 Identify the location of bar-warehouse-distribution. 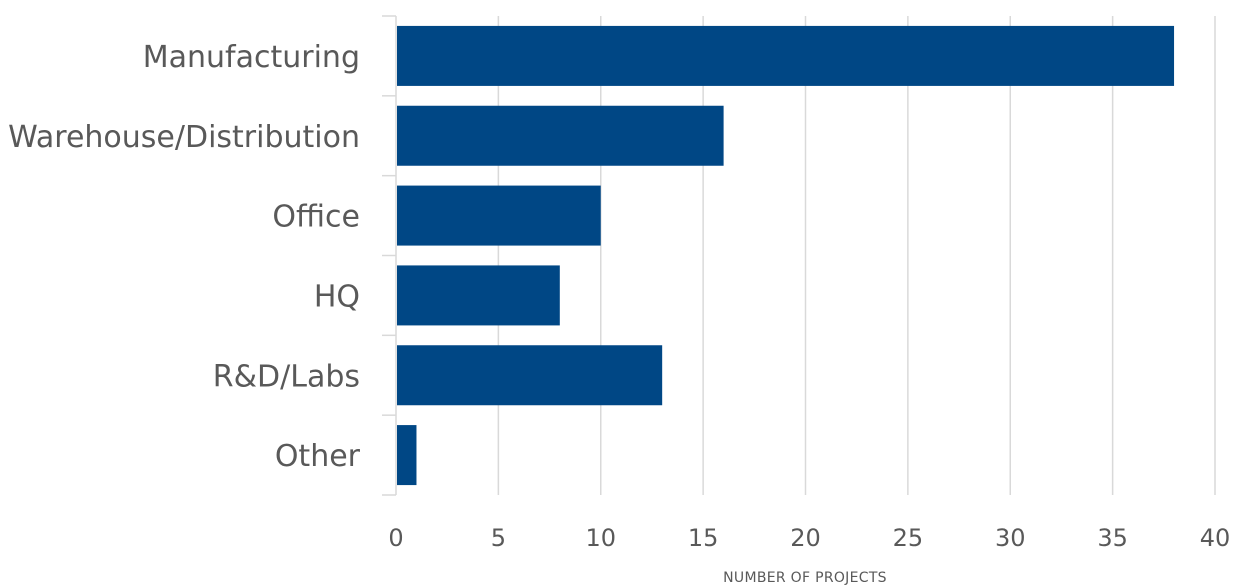
(560, 135).